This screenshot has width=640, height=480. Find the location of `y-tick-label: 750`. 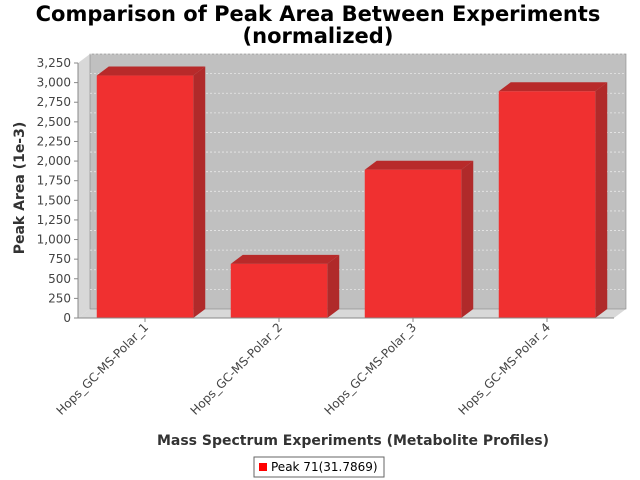

y-tick-label: 750 is located at coordinates (59, 259).